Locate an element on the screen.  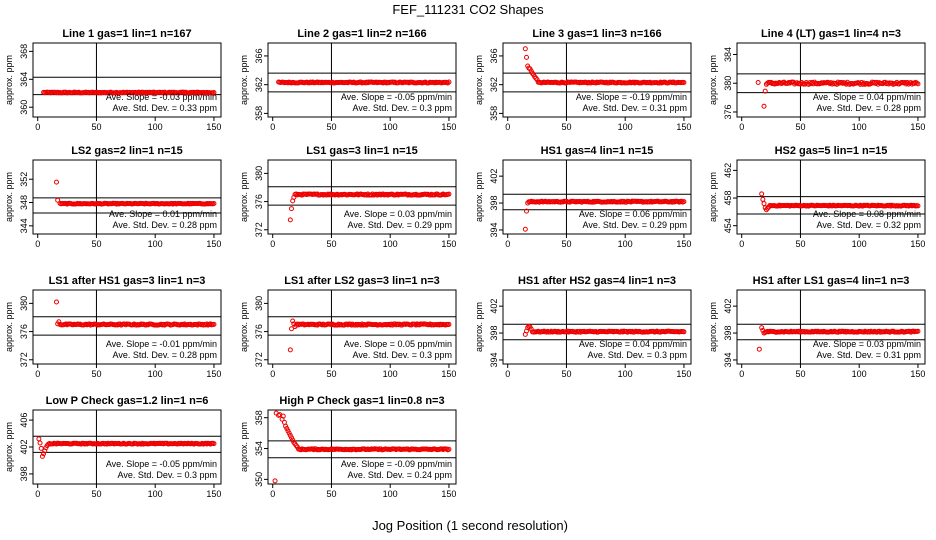
panel-title: Line 2 gas=1 lin=2 n=166 is located at coordinates (361, 34).